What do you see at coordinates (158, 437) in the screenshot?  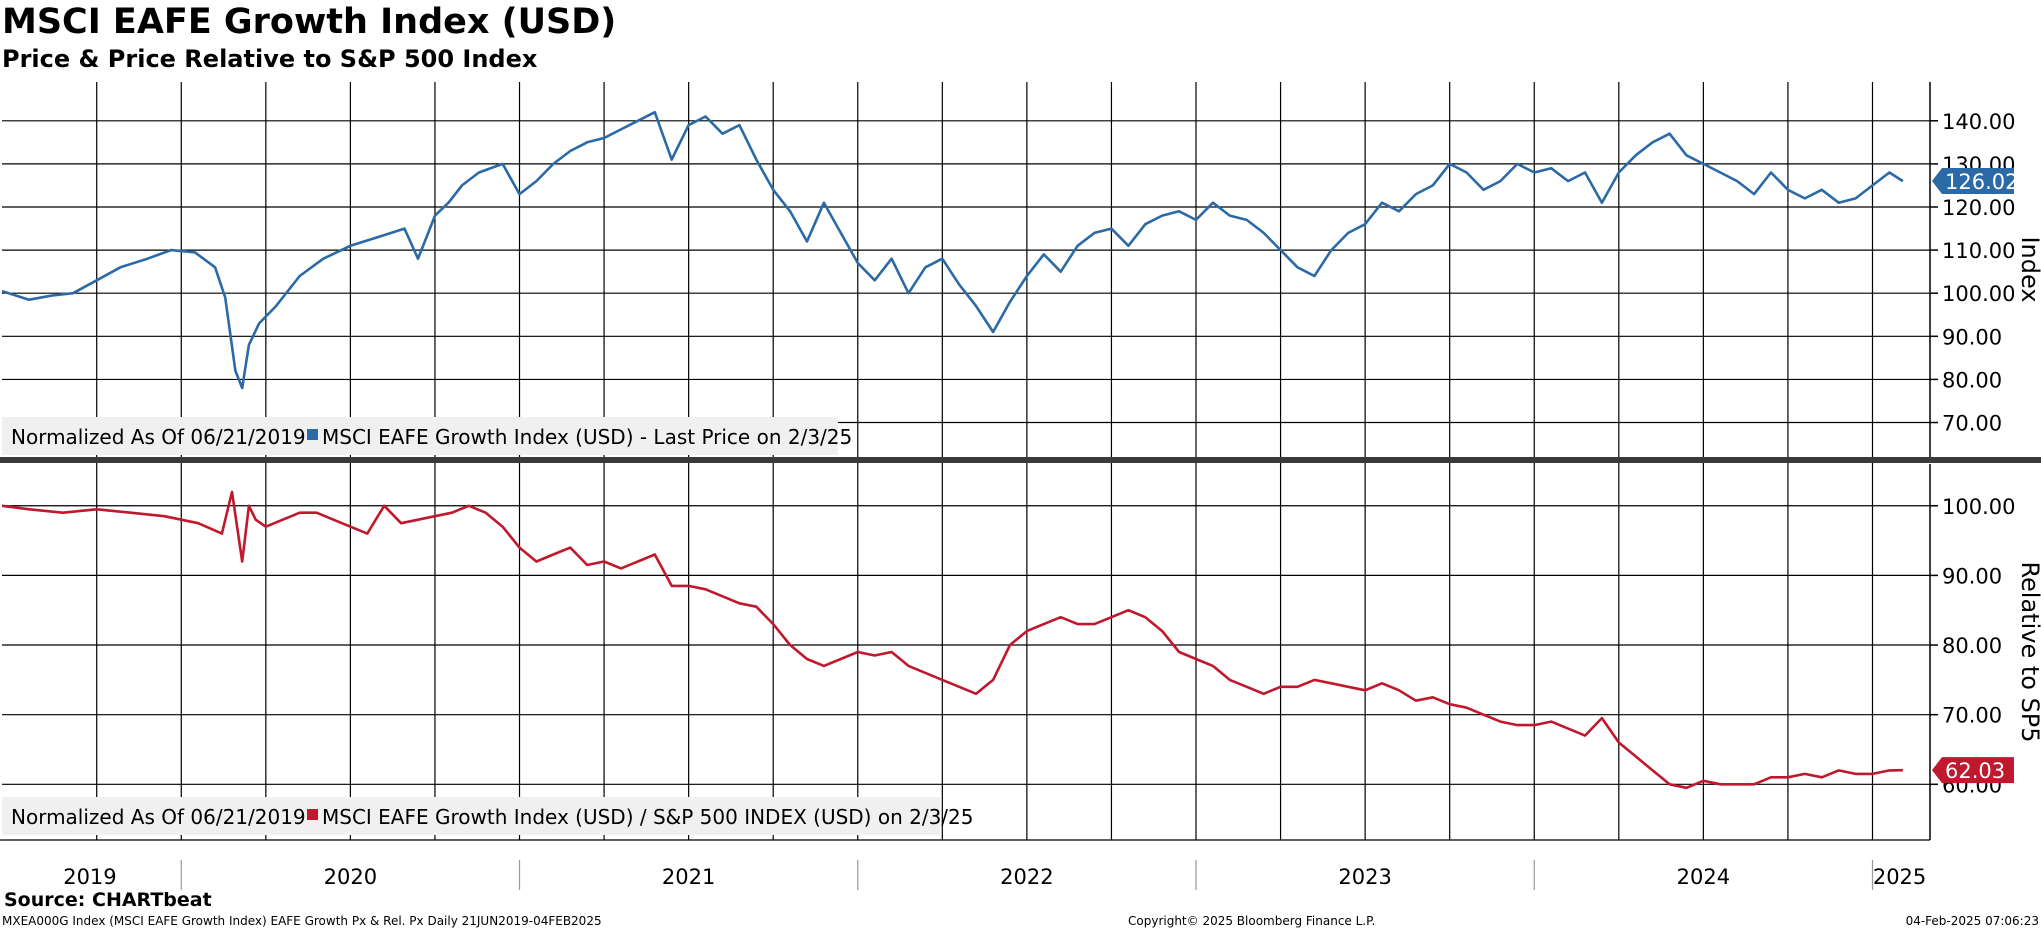 I see `price-legend-prefix: Normalized As Of 06/21/2019` at bounding box center [158, 437].